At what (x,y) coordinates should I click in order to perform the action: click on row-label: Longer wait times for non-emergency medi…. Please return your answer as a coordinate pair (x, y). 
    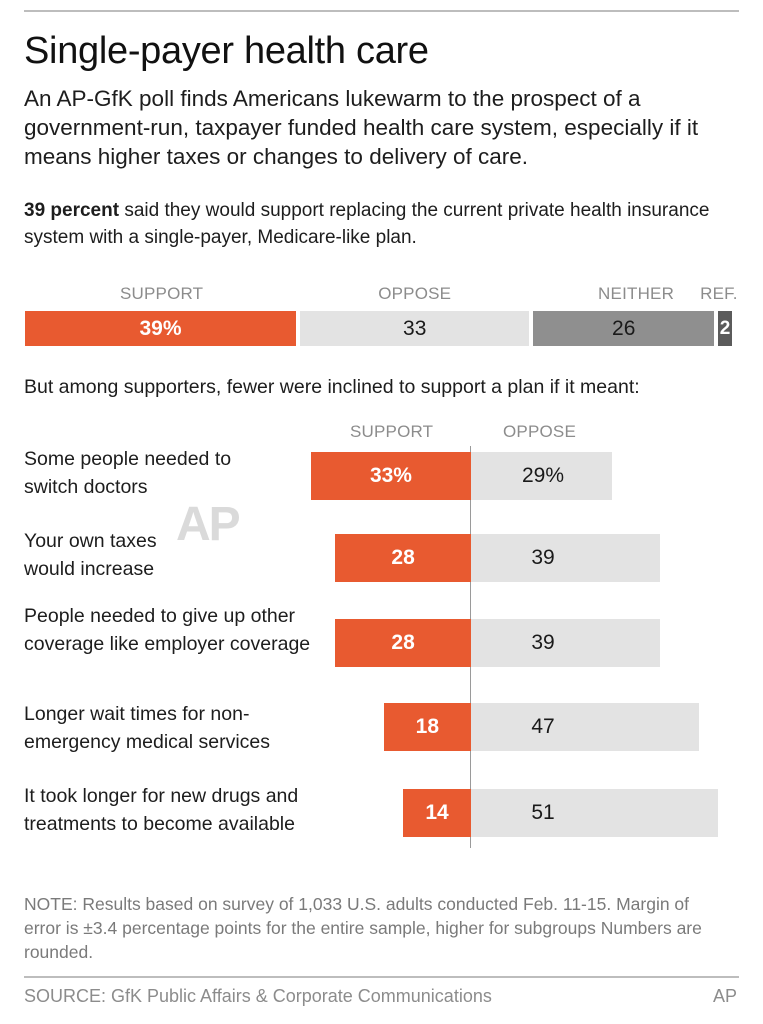
    Looking at the image, I should click on (147, 728).